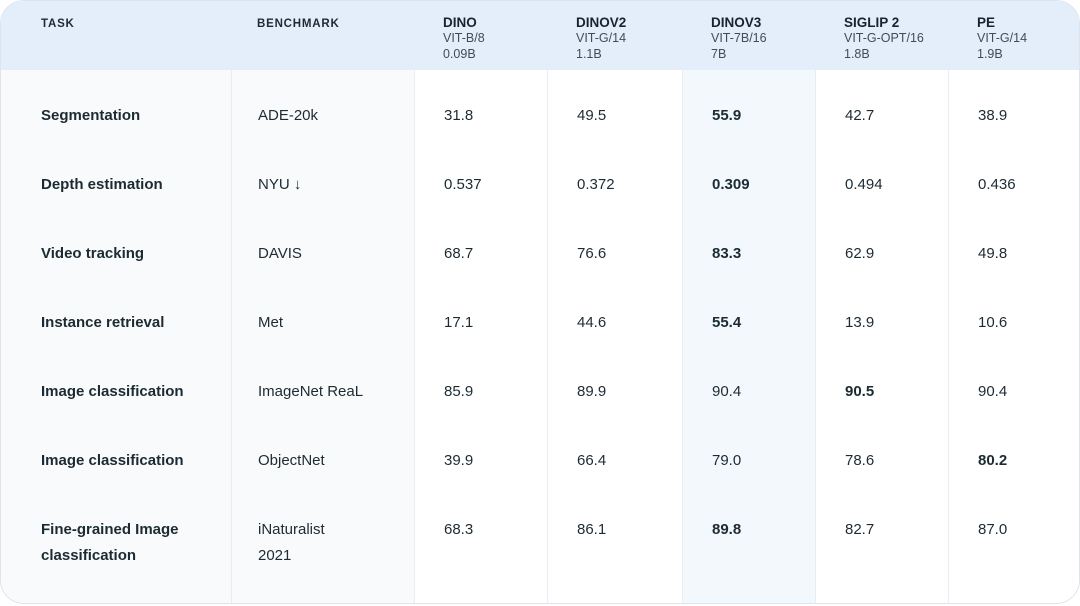 The image size is (1080, 606). What do you see at coordinates (480, 104) in the screenshot?
I see `value-cell: 31.8` at bounding box center [480, 104].